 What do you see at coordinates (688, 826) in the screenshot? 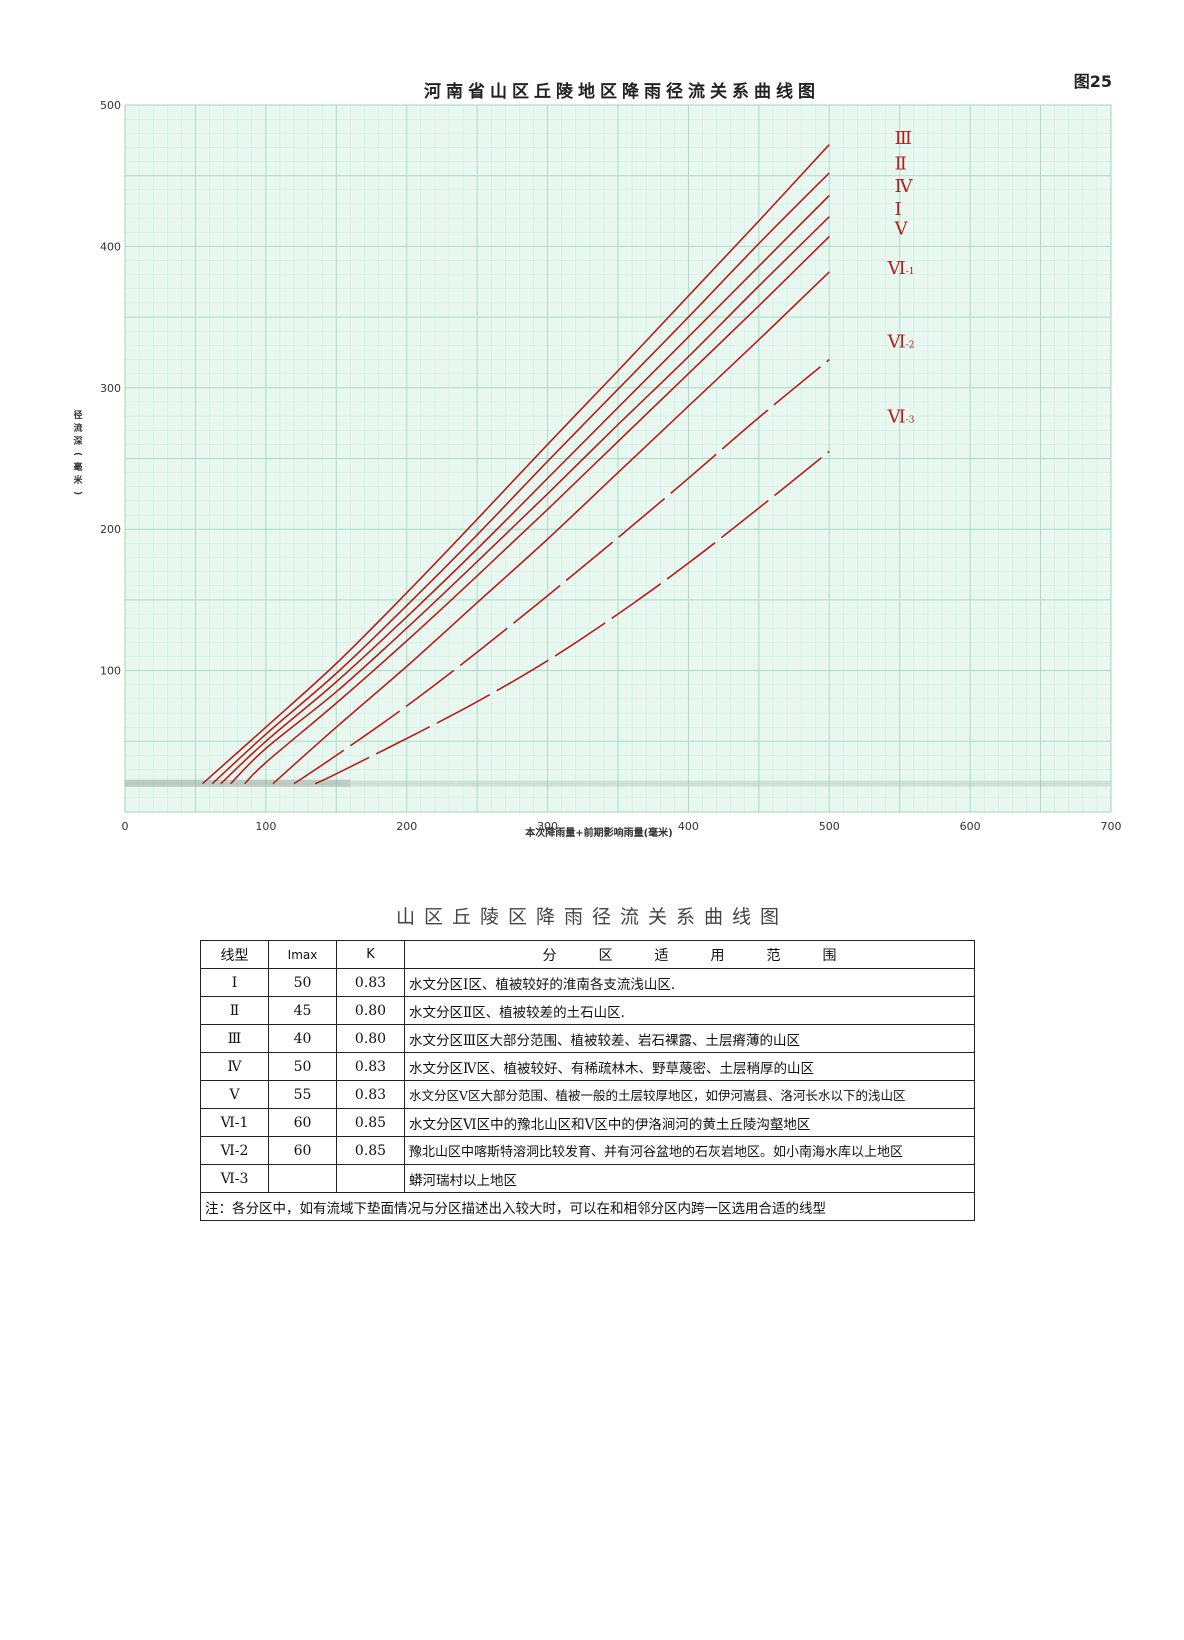
I see `x-tick-label: 400` at bounding box center [688, 826].